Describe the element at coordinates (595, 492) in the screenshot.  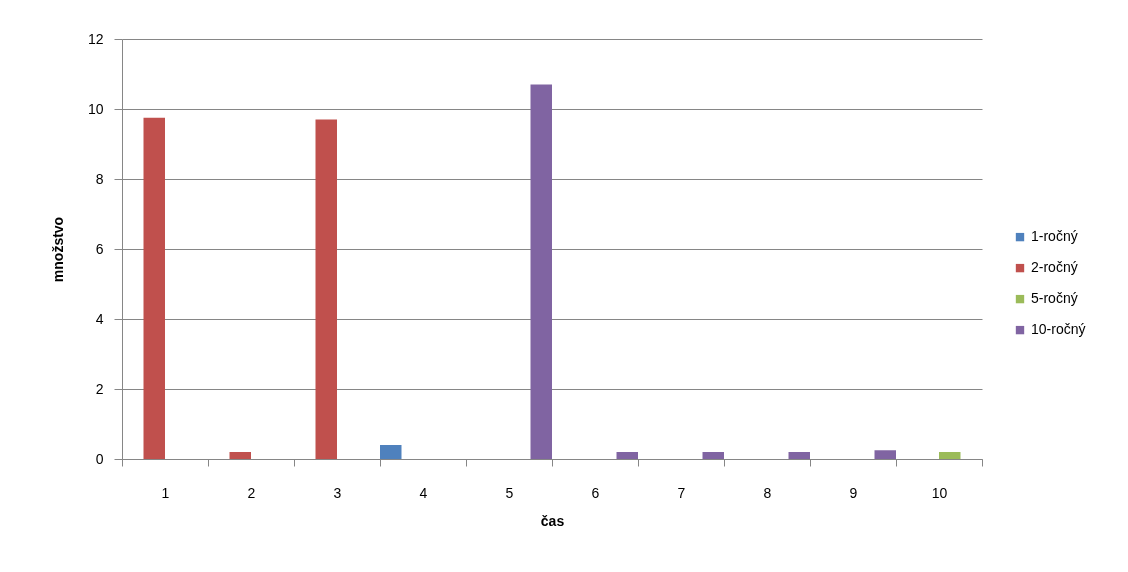
I see `x-tick-label: 6` at that location.